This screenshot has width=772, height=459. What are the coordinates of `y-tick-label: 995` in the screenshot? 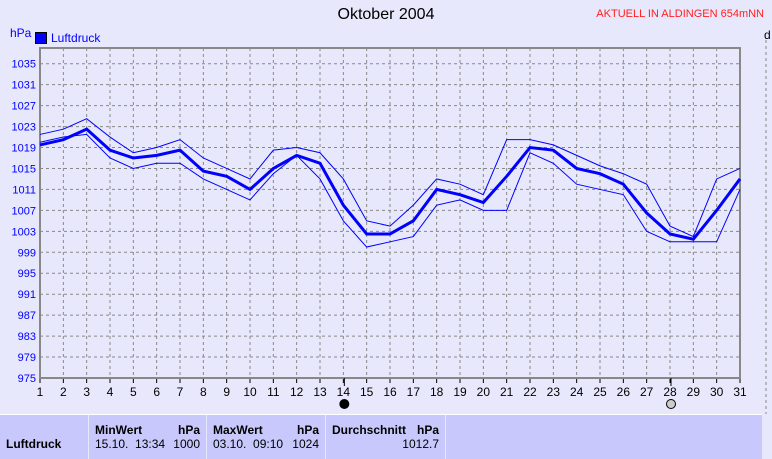 It's located at (27, 274).